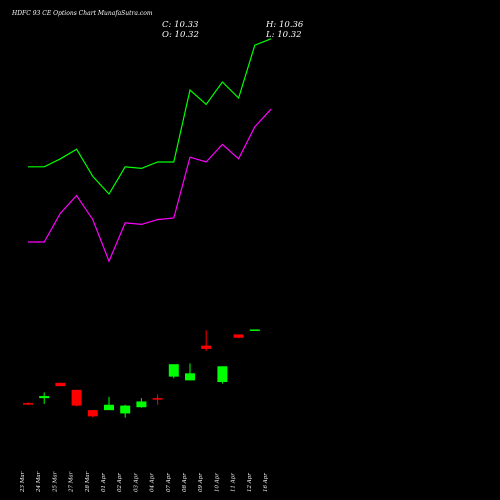 The width and height of the screenshot is (500, 500). I want to click on x-tick-label: 12 Apr, so click(250, 482).